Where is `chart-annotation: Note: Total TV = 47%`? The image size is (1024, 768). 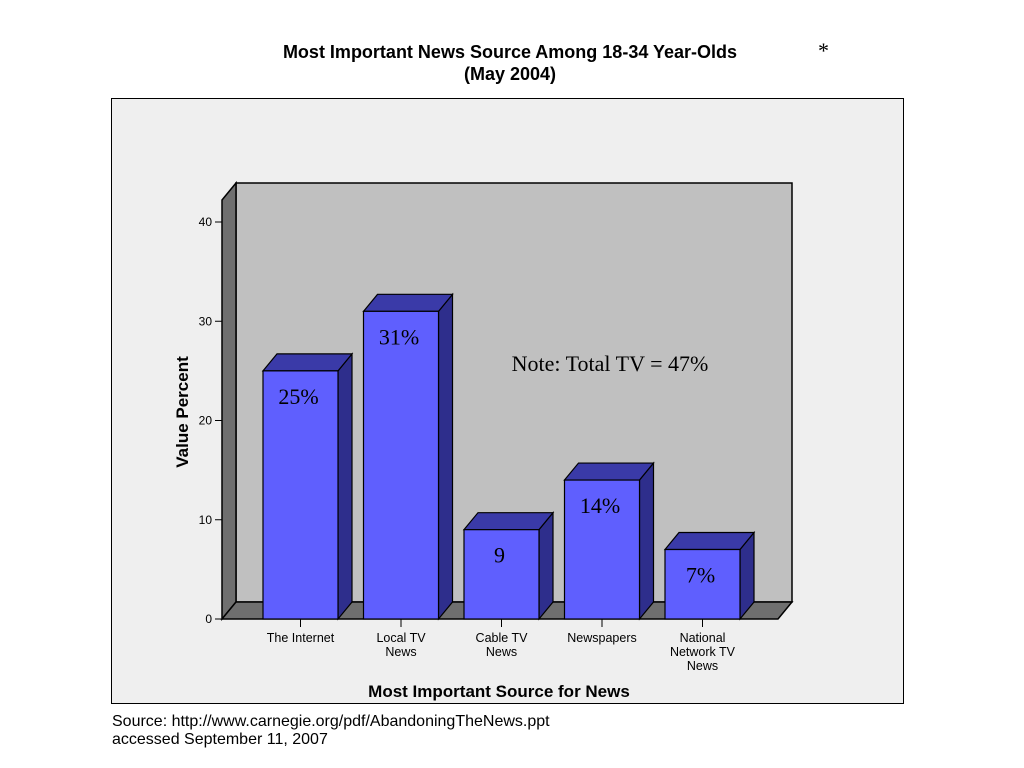 chart-annotation: Note: Total TV = 47% is located at coordinates (610, 363).